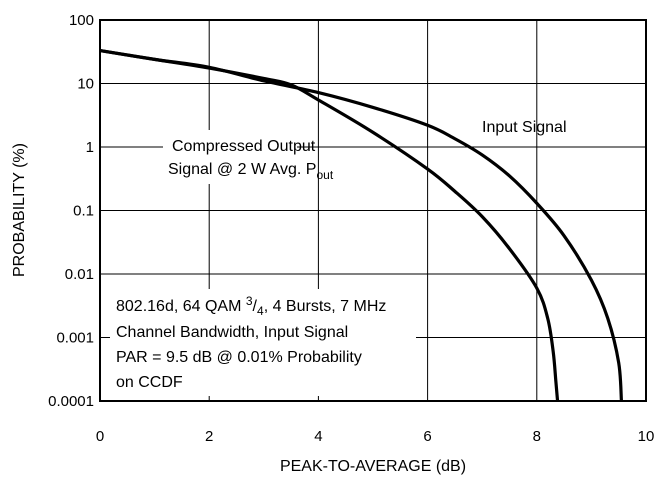  Describe the element at coordinates (249, 301) in the screenshot. I see `note-line1-sup: 3` at that location.